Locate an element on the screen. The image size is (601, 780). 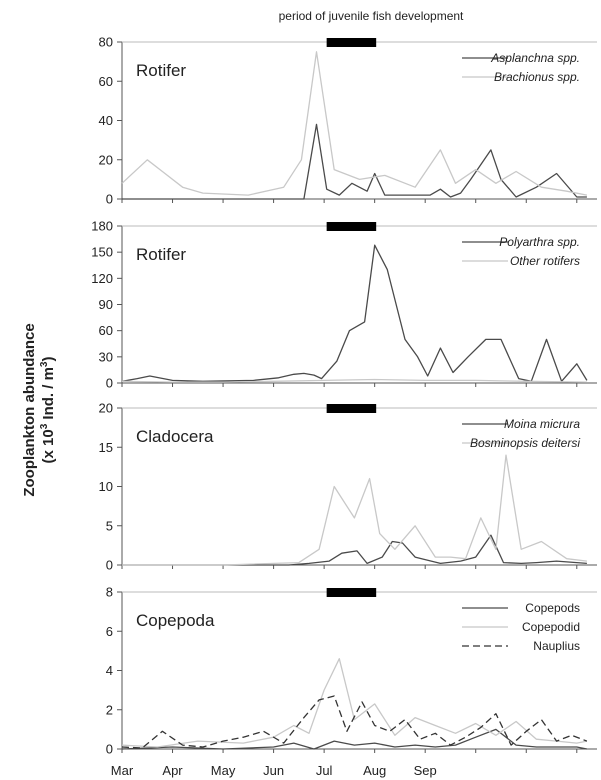
series-line-copepods is located at coordinates (354, 739).